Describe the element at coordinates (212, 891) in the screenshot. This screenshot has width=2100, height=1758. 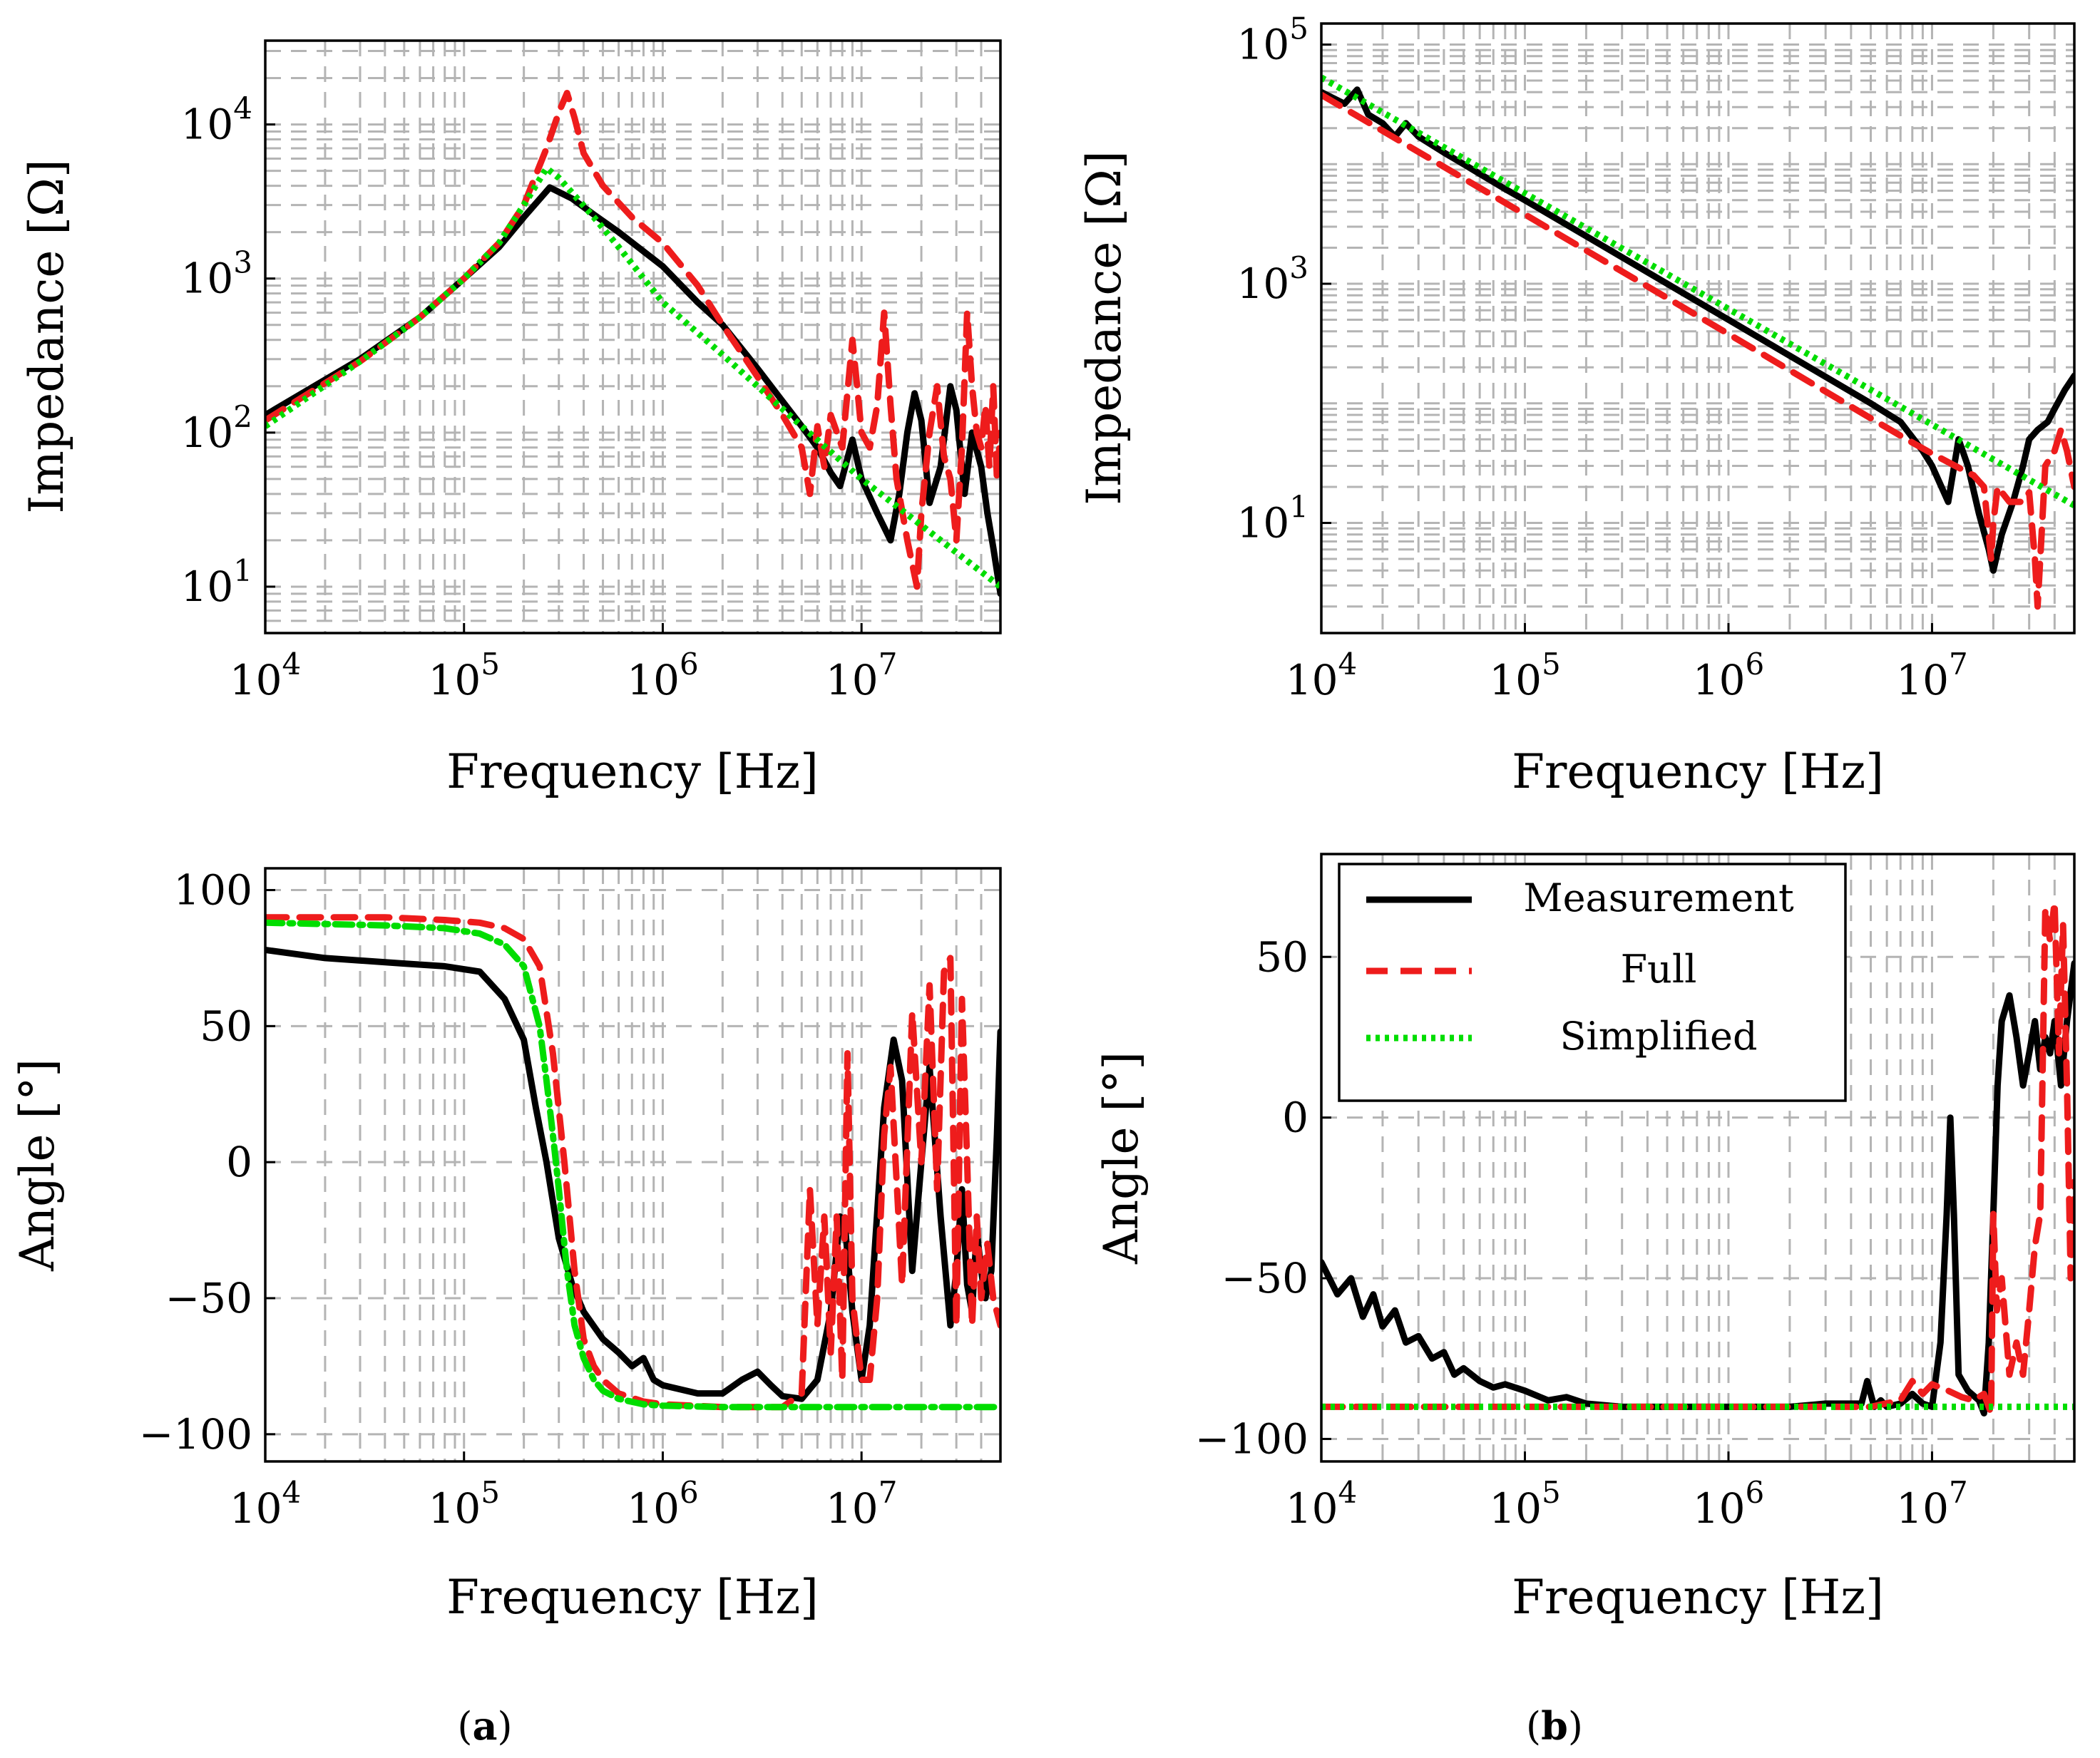
I see `y-tick-label: 100` at that location.